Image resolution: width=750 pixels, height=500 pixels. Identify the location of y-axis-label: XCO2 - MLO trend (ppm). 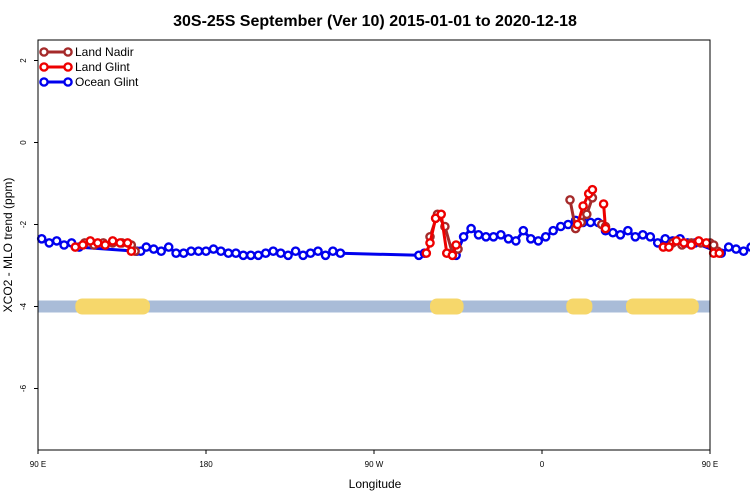
(8, 245).